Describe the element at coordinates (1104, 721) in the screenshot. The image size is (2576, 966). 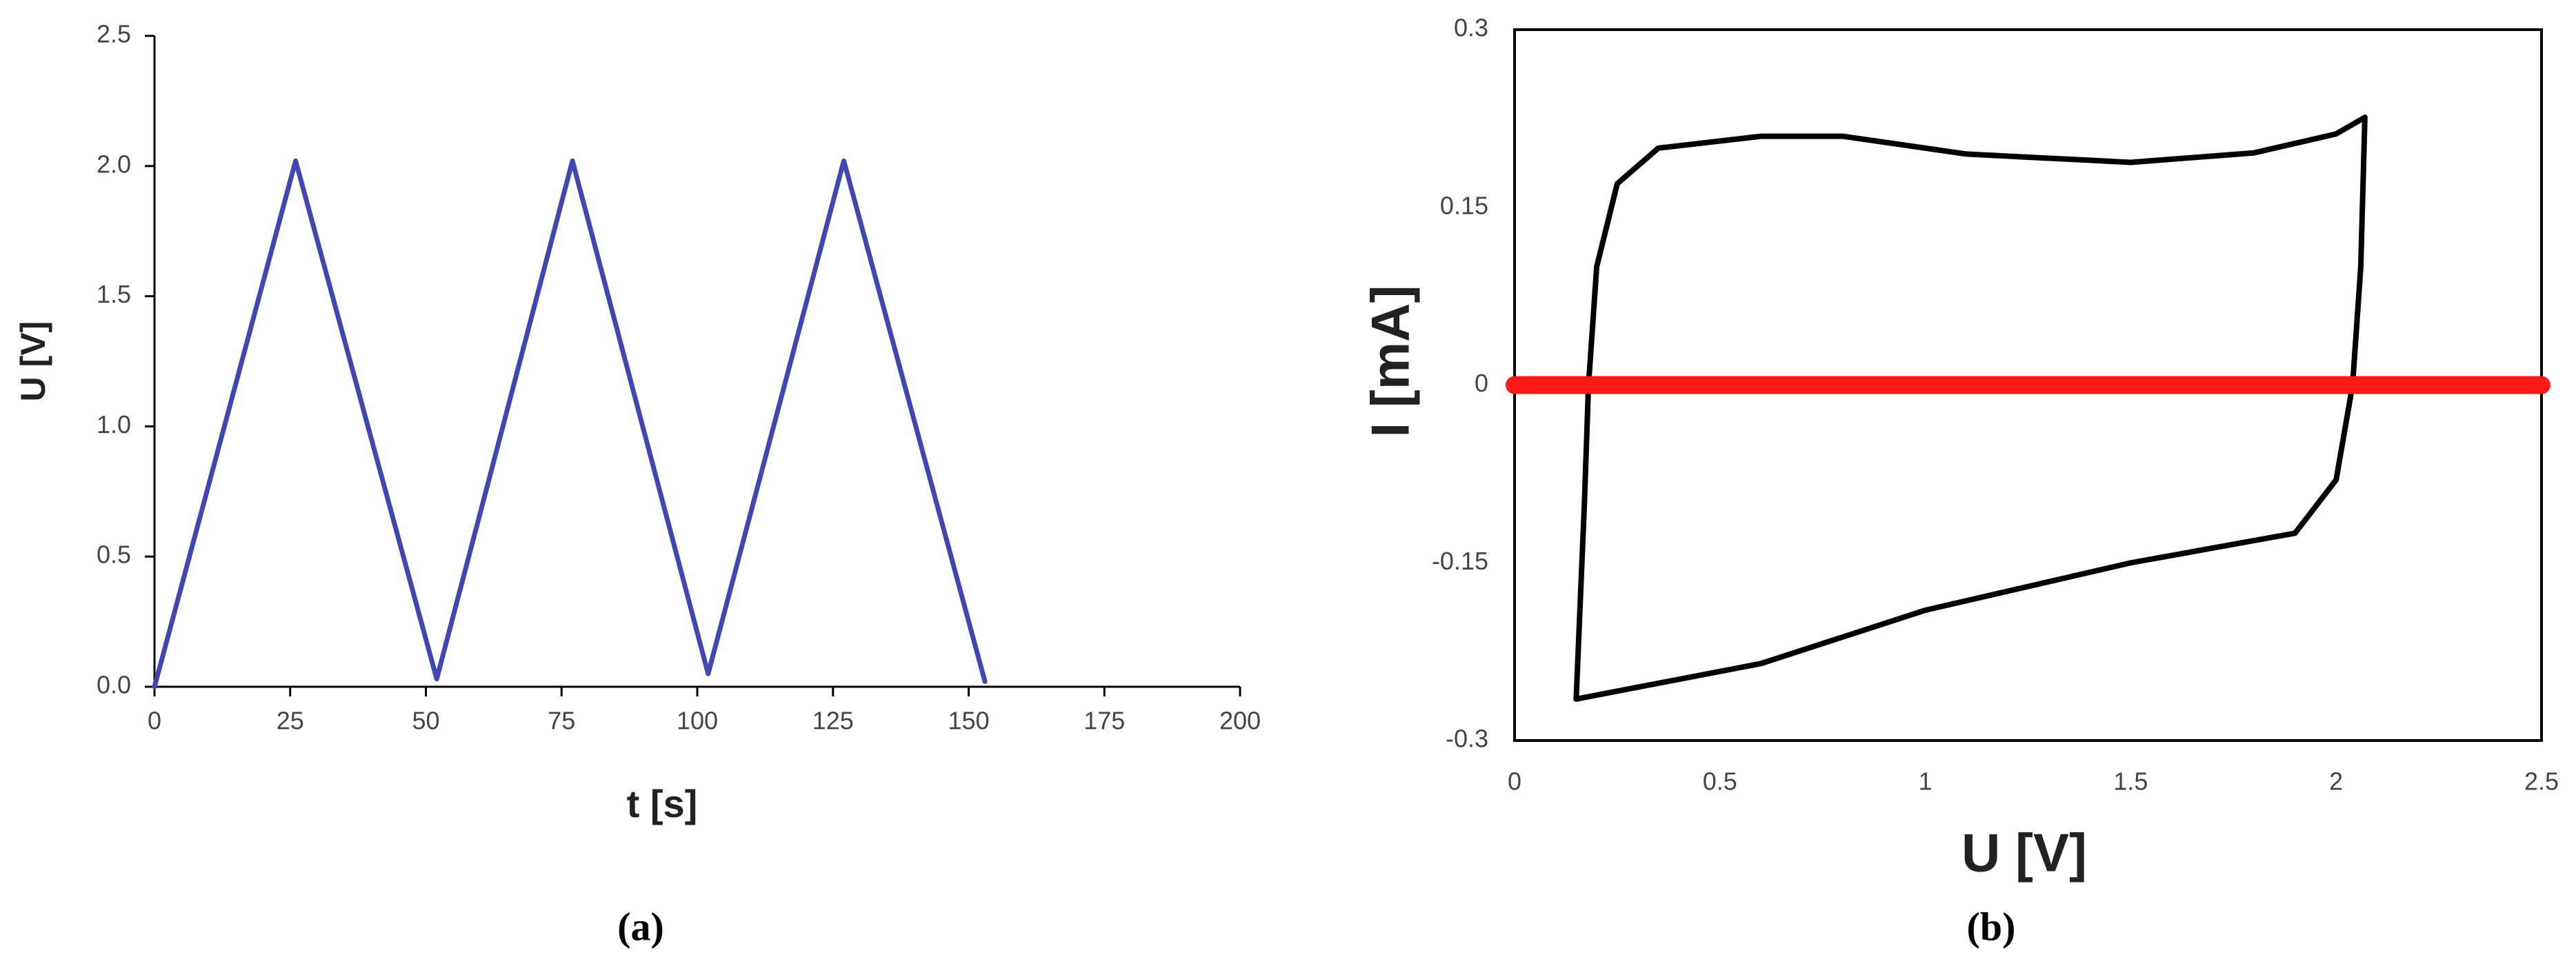
I see `x-tick-label: 175` at that location.